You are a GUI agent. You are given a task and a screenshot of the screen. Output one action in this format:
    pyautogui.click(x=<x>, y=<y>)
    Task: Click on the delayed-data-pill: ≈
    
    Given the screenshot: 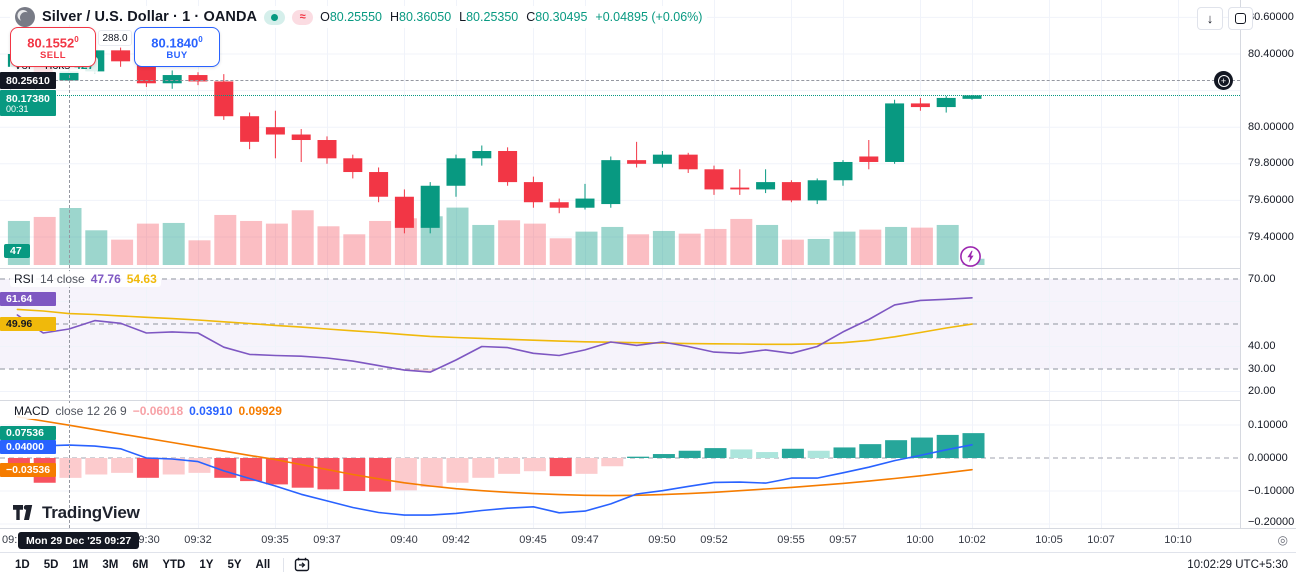 What is the action you would take?
    pyautogui.click(x=303, y=17)
    